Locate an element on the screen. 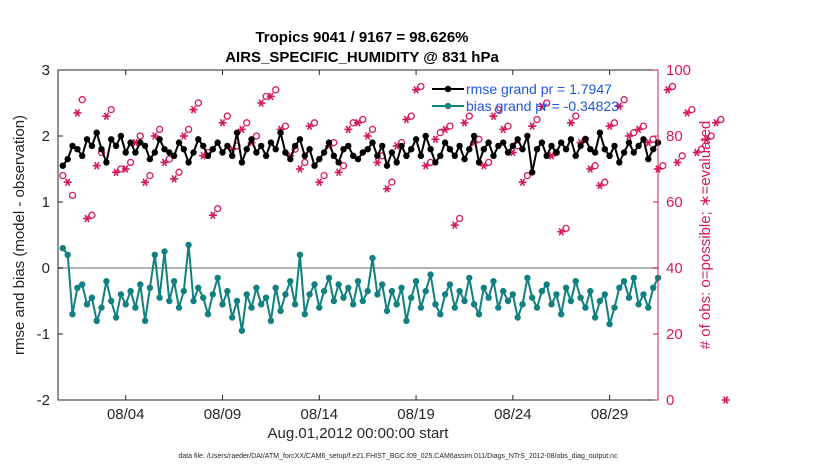 This screenshot has width=830, height=470. legend-entry-bias: bias grand pr = -0.34823 is located at coordinates (542, 106).